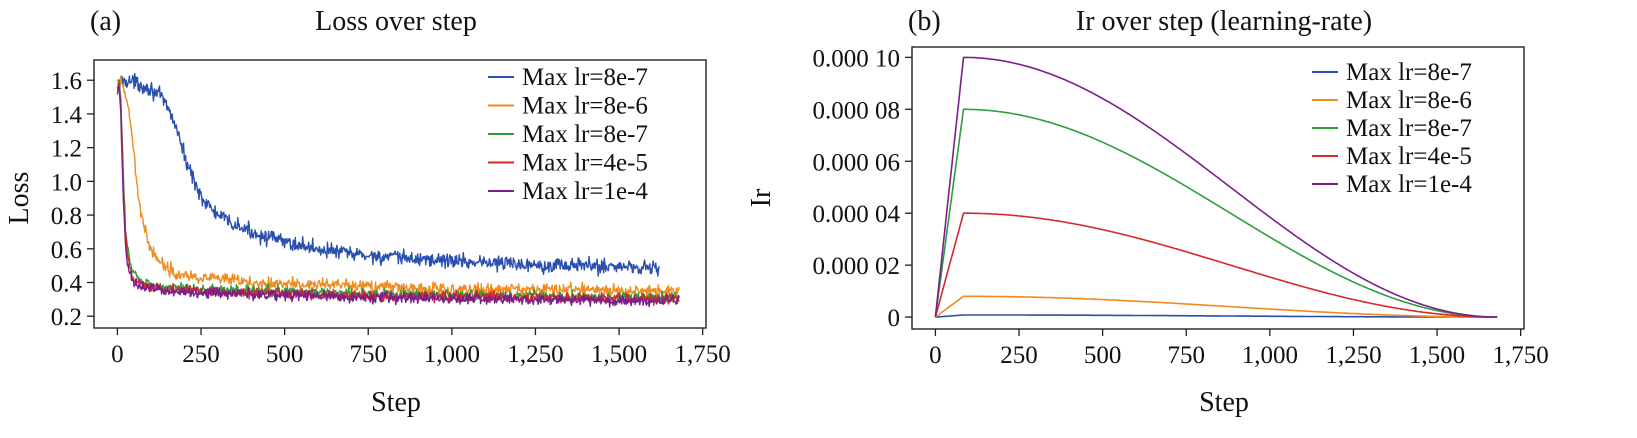 This screenshot has width=1637, height=438. What do you see at coordinates (1224, 21) in the screenshot?
I see `chart-title: Ir over step (learning-rate)` at bounding box center [1224, 21].